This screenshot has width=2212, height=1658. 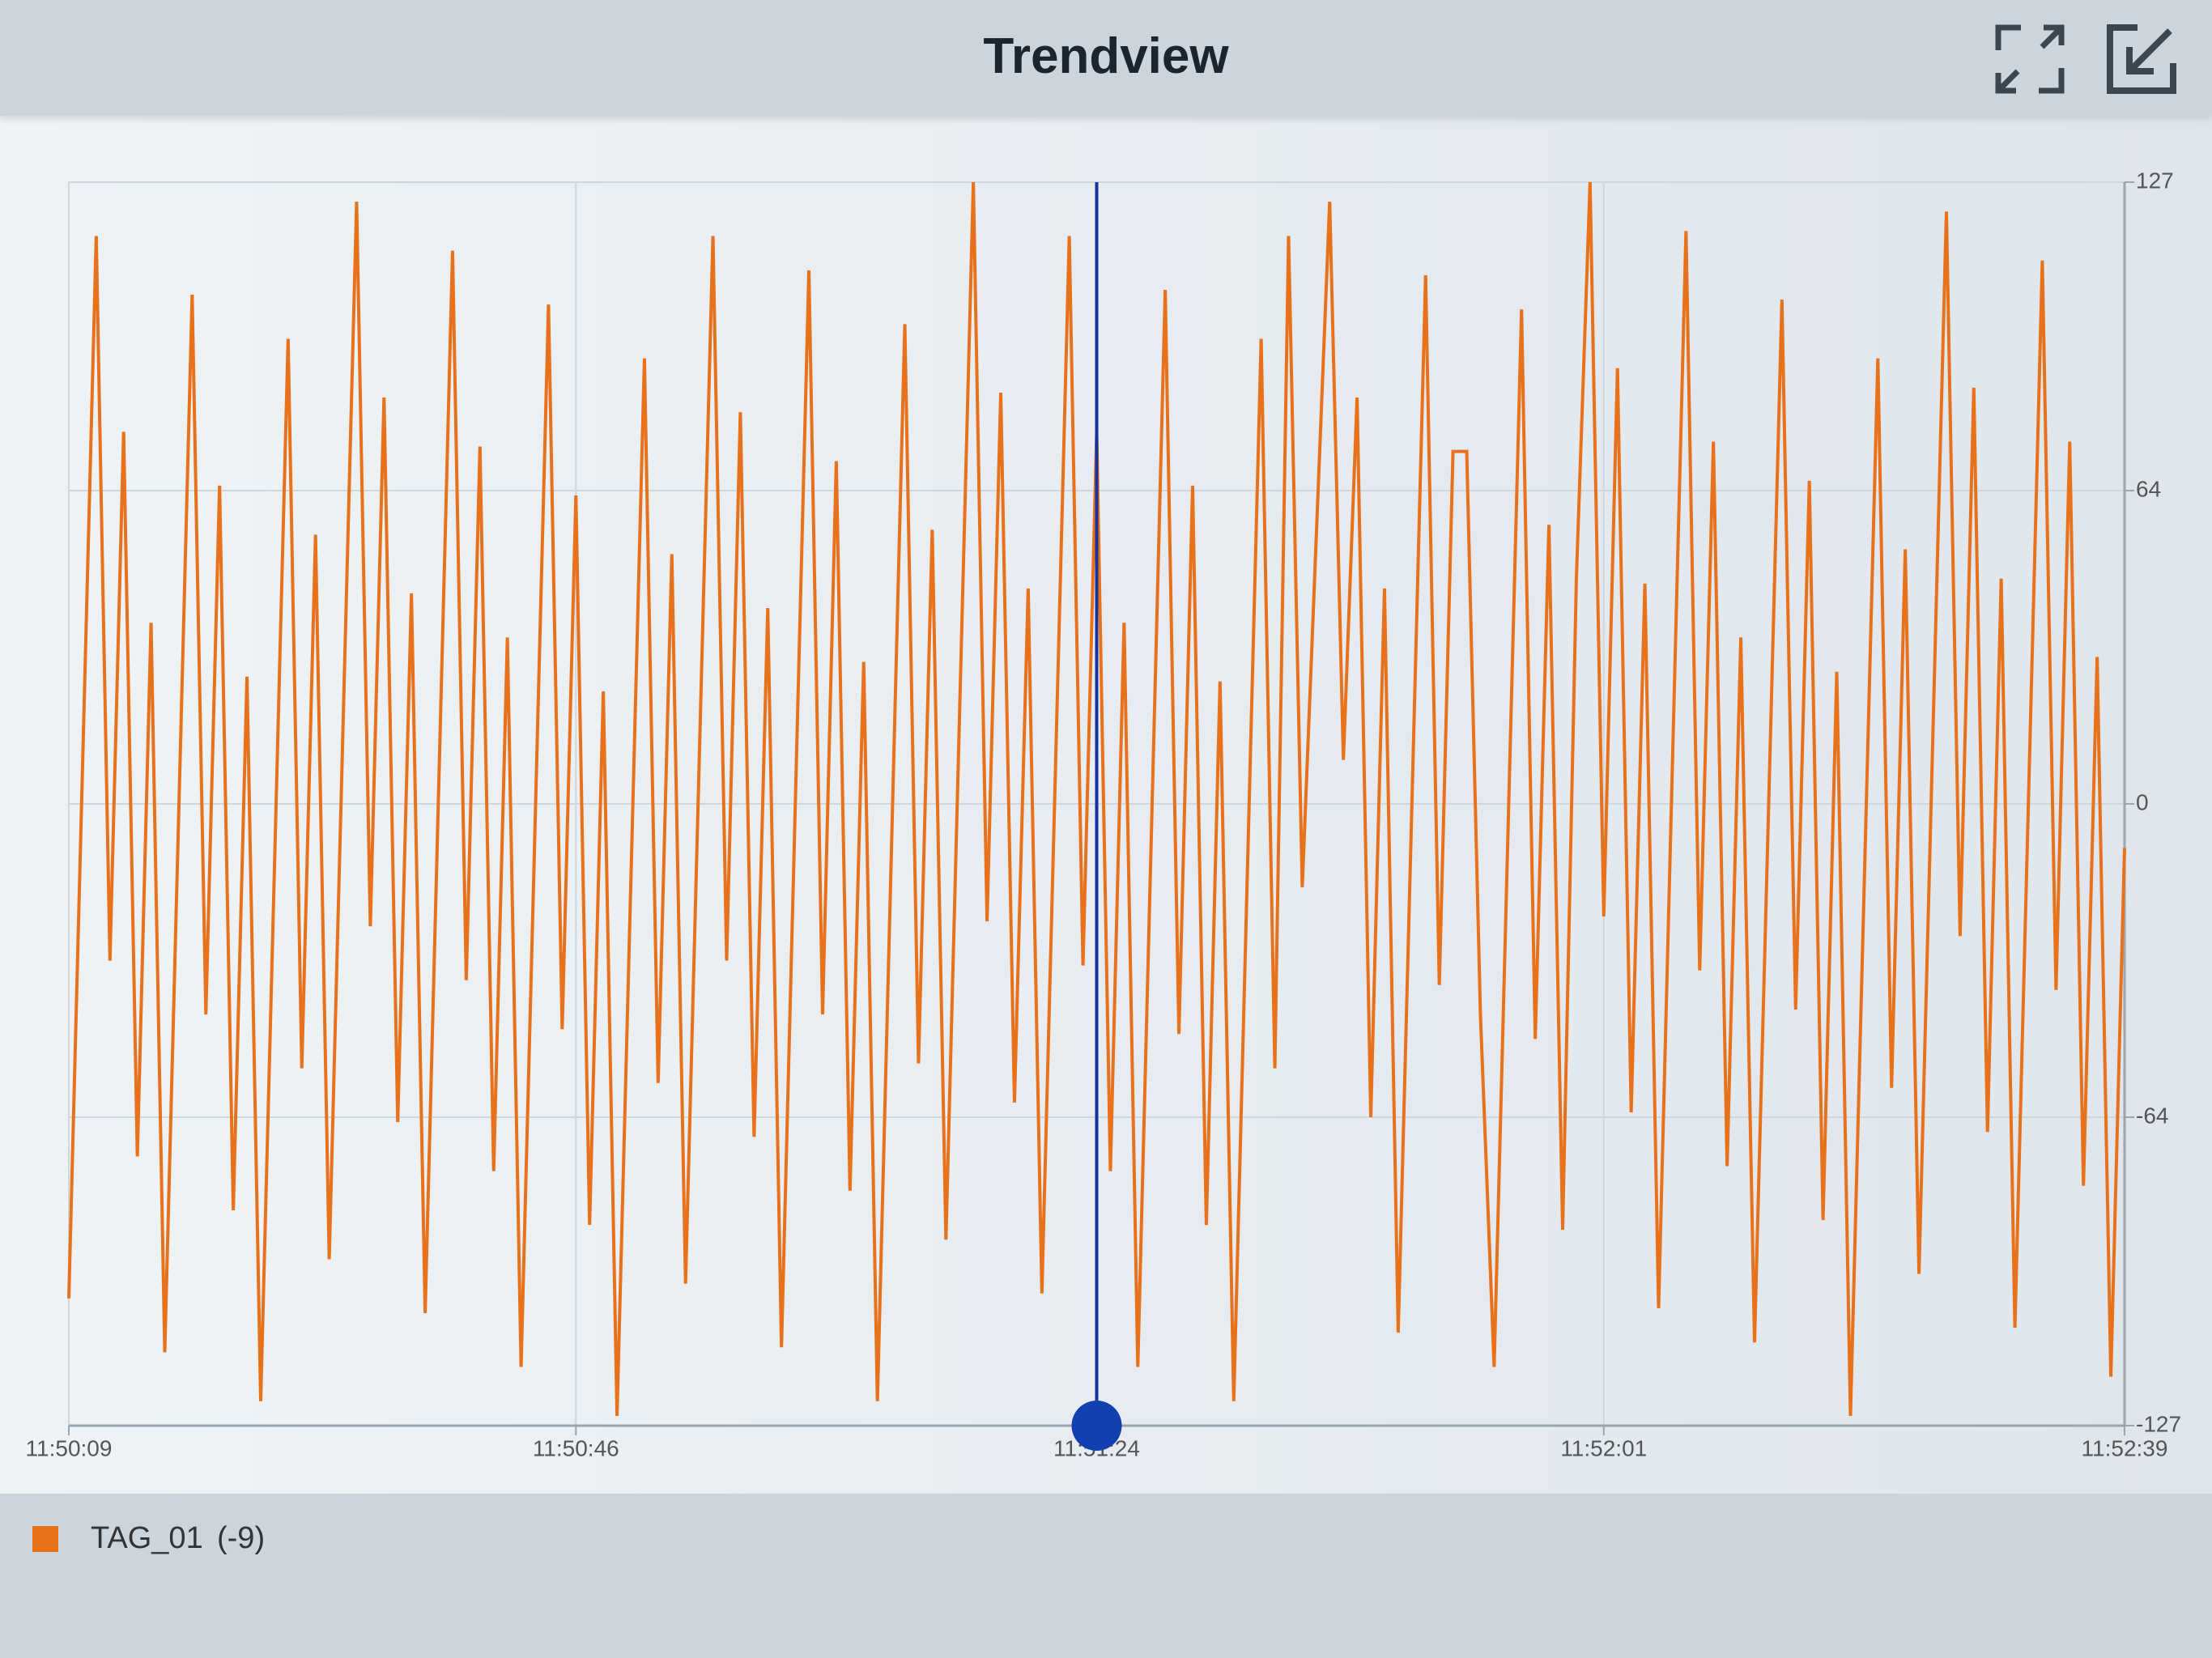 I want to click on legend-value: (-9), so click(x=242, y=1538).